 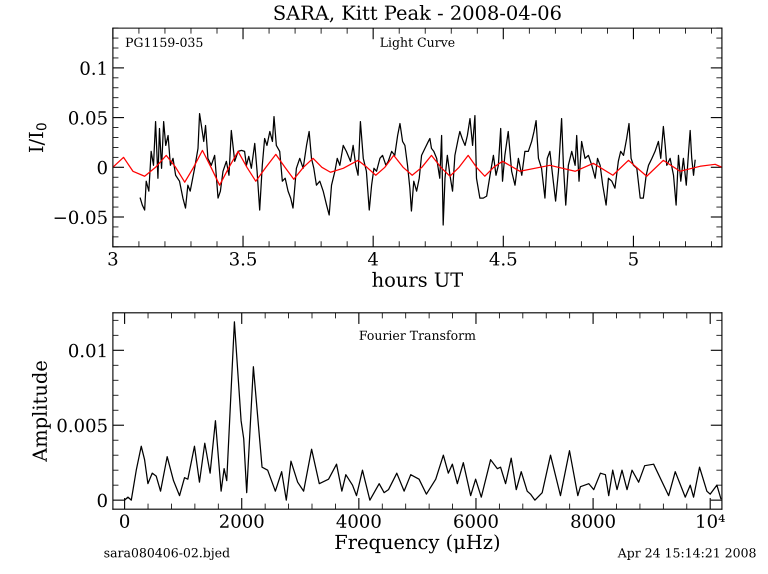 I want to click on y-axis-title: Amplitude, so click(x=41, y=411).